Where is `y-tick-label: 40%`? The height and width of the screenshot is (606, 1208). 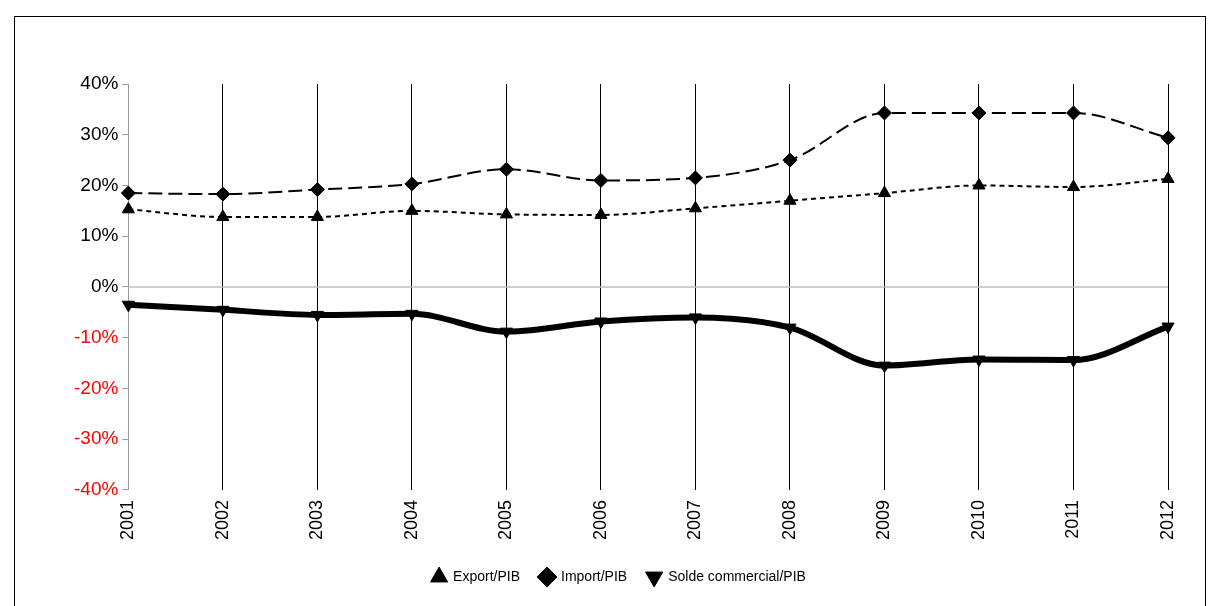
y-tick-label: 40% is located at coordinates (99, 83).